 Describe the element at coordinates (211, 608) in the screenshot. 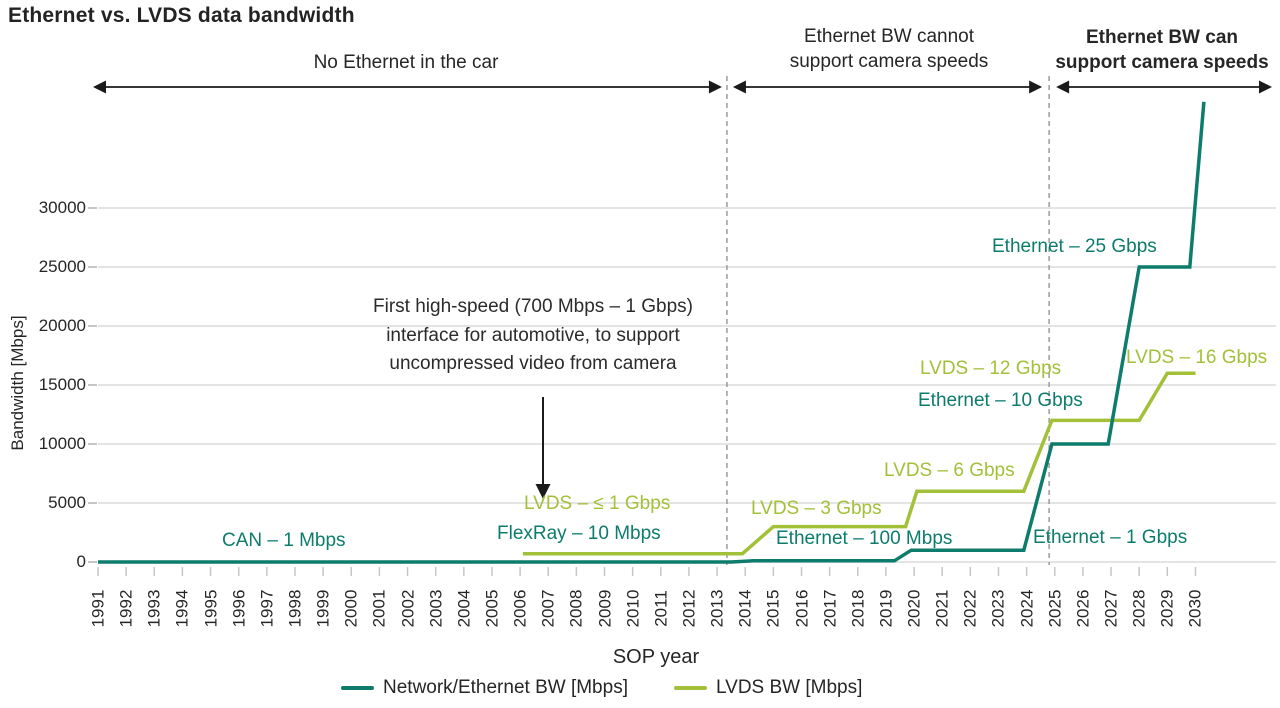

I see `x-tick-label: 1995` at that location.